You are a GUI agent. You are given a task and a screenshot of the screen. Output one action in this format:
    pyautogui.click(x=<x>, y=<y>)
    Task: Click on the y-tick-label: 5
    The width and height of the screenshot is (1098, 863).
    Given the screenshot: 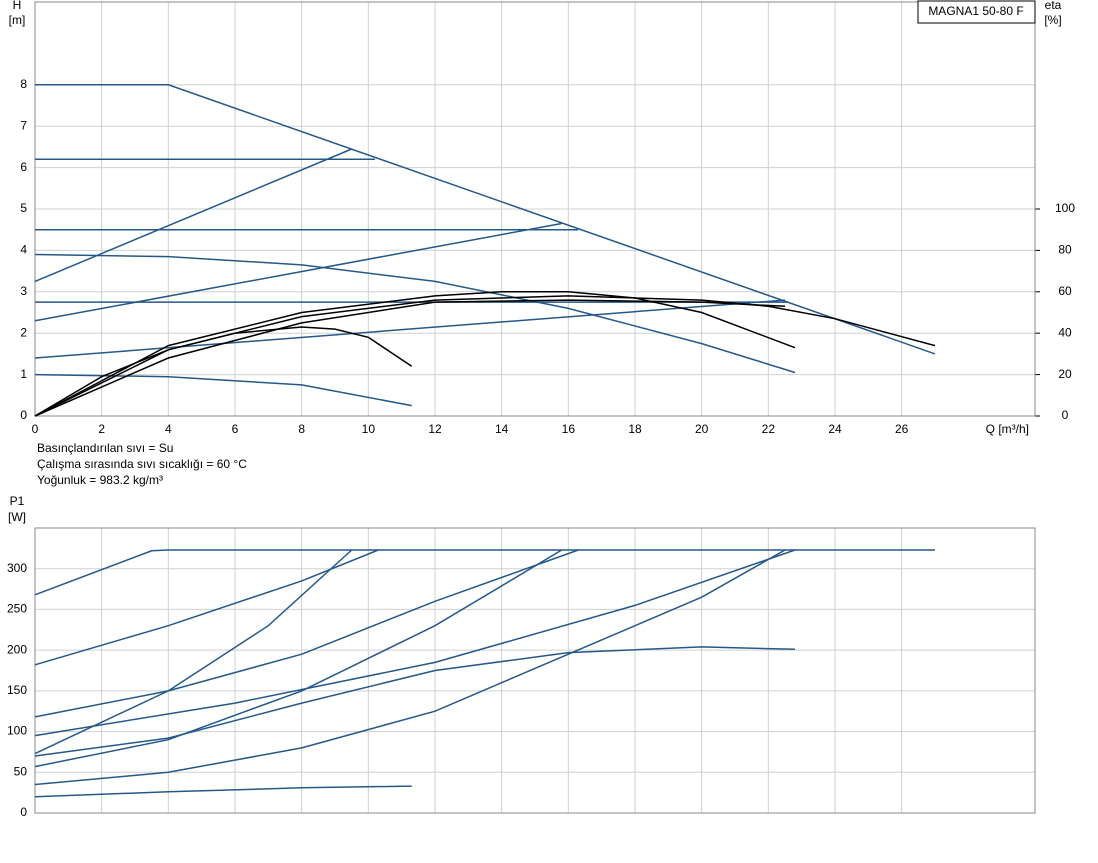 What is the action you would take?
    pyautogui.click(x=23, y=208)
    